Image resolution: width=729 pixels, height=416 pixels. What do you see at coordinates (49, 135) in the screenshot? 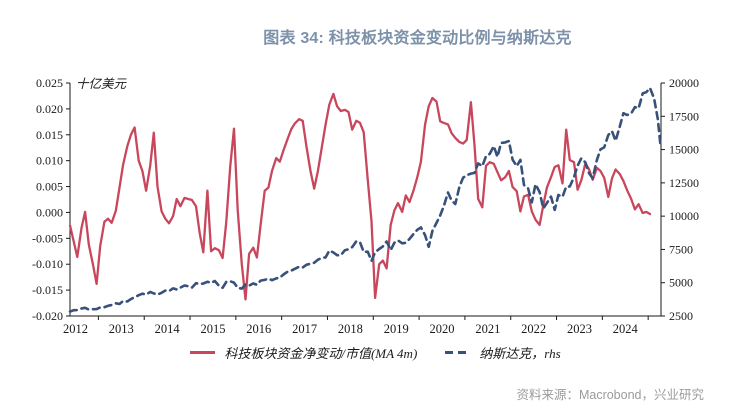
I see `left-axis-tick-label: 0.015` at bounding box center [49, 135].